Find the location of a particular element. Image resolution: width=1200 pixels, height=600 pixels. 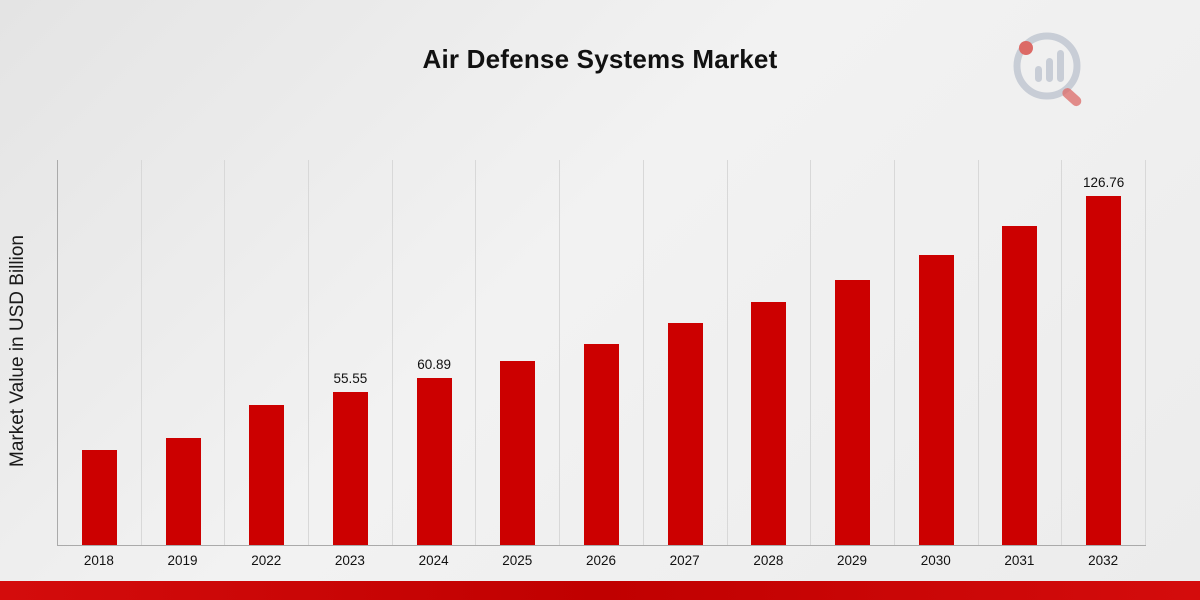

x-axis-tick-label: 2024 is located at coordinates (433, 560).